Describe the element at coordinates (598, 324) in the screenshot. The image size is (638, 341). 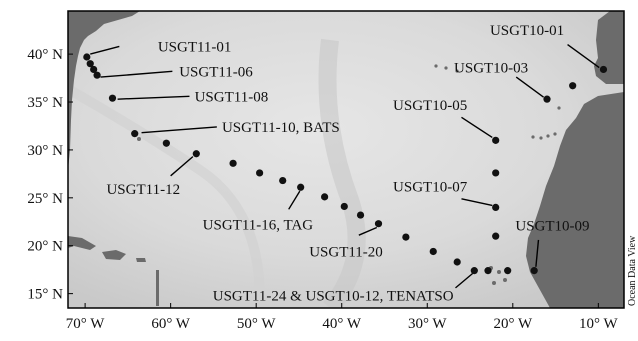
I see `lon-tick-label: 10° W` at that location.